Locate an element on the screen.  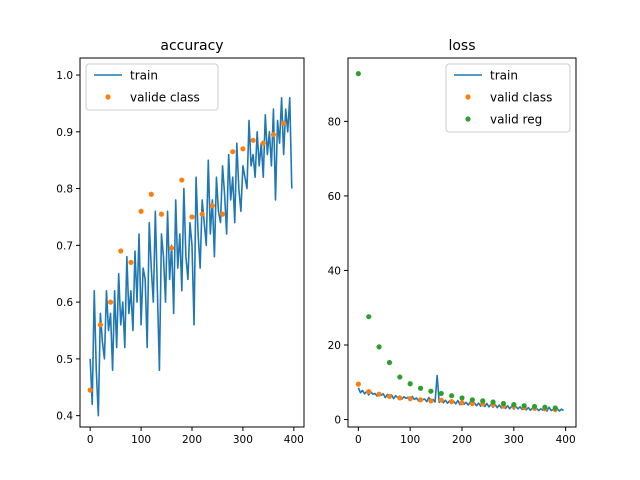
y-tick-label: 80 is located at coordinates (334, 122).